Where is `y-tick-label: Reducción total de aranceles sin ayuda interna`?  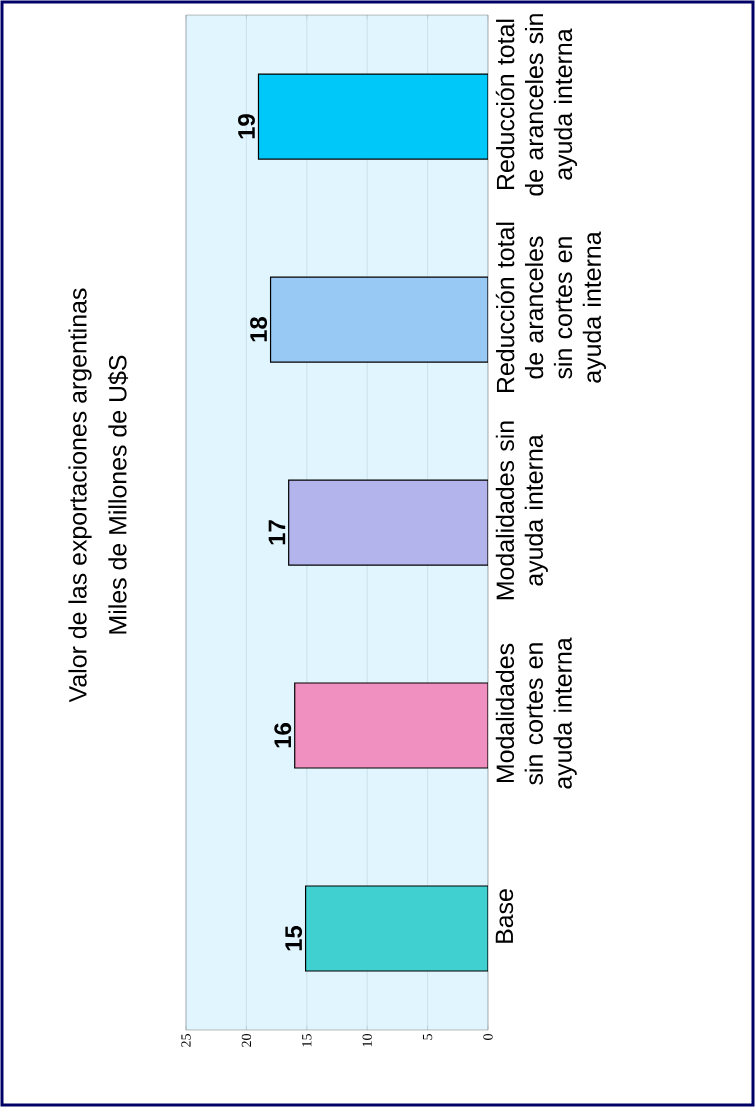
y-tick-label: Reducción total de aranceles sin ayuda interna is located at coordinates (536, 105).